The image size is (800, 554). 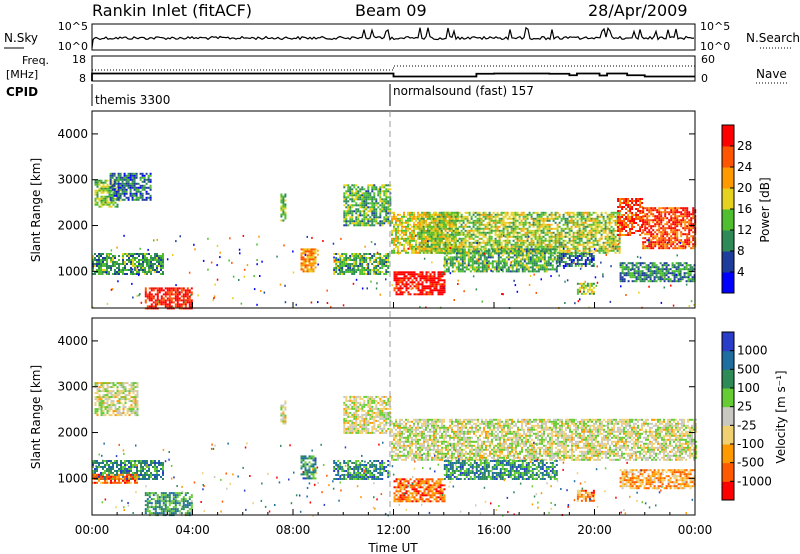 I want to click on freq-right-tick-top: 60, so click(x=708, y=59).